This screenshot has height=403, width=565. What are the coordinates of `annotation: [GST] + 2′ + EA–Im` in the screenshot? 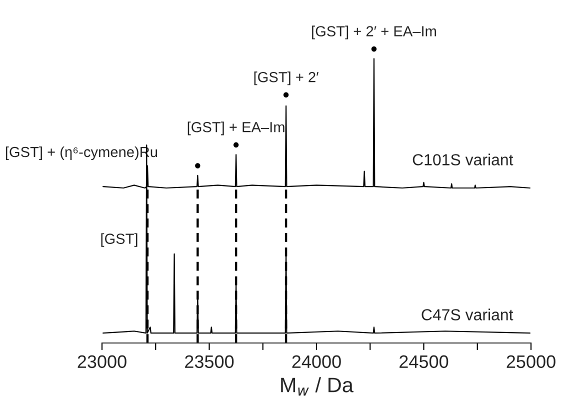 It's located at (374, 33).